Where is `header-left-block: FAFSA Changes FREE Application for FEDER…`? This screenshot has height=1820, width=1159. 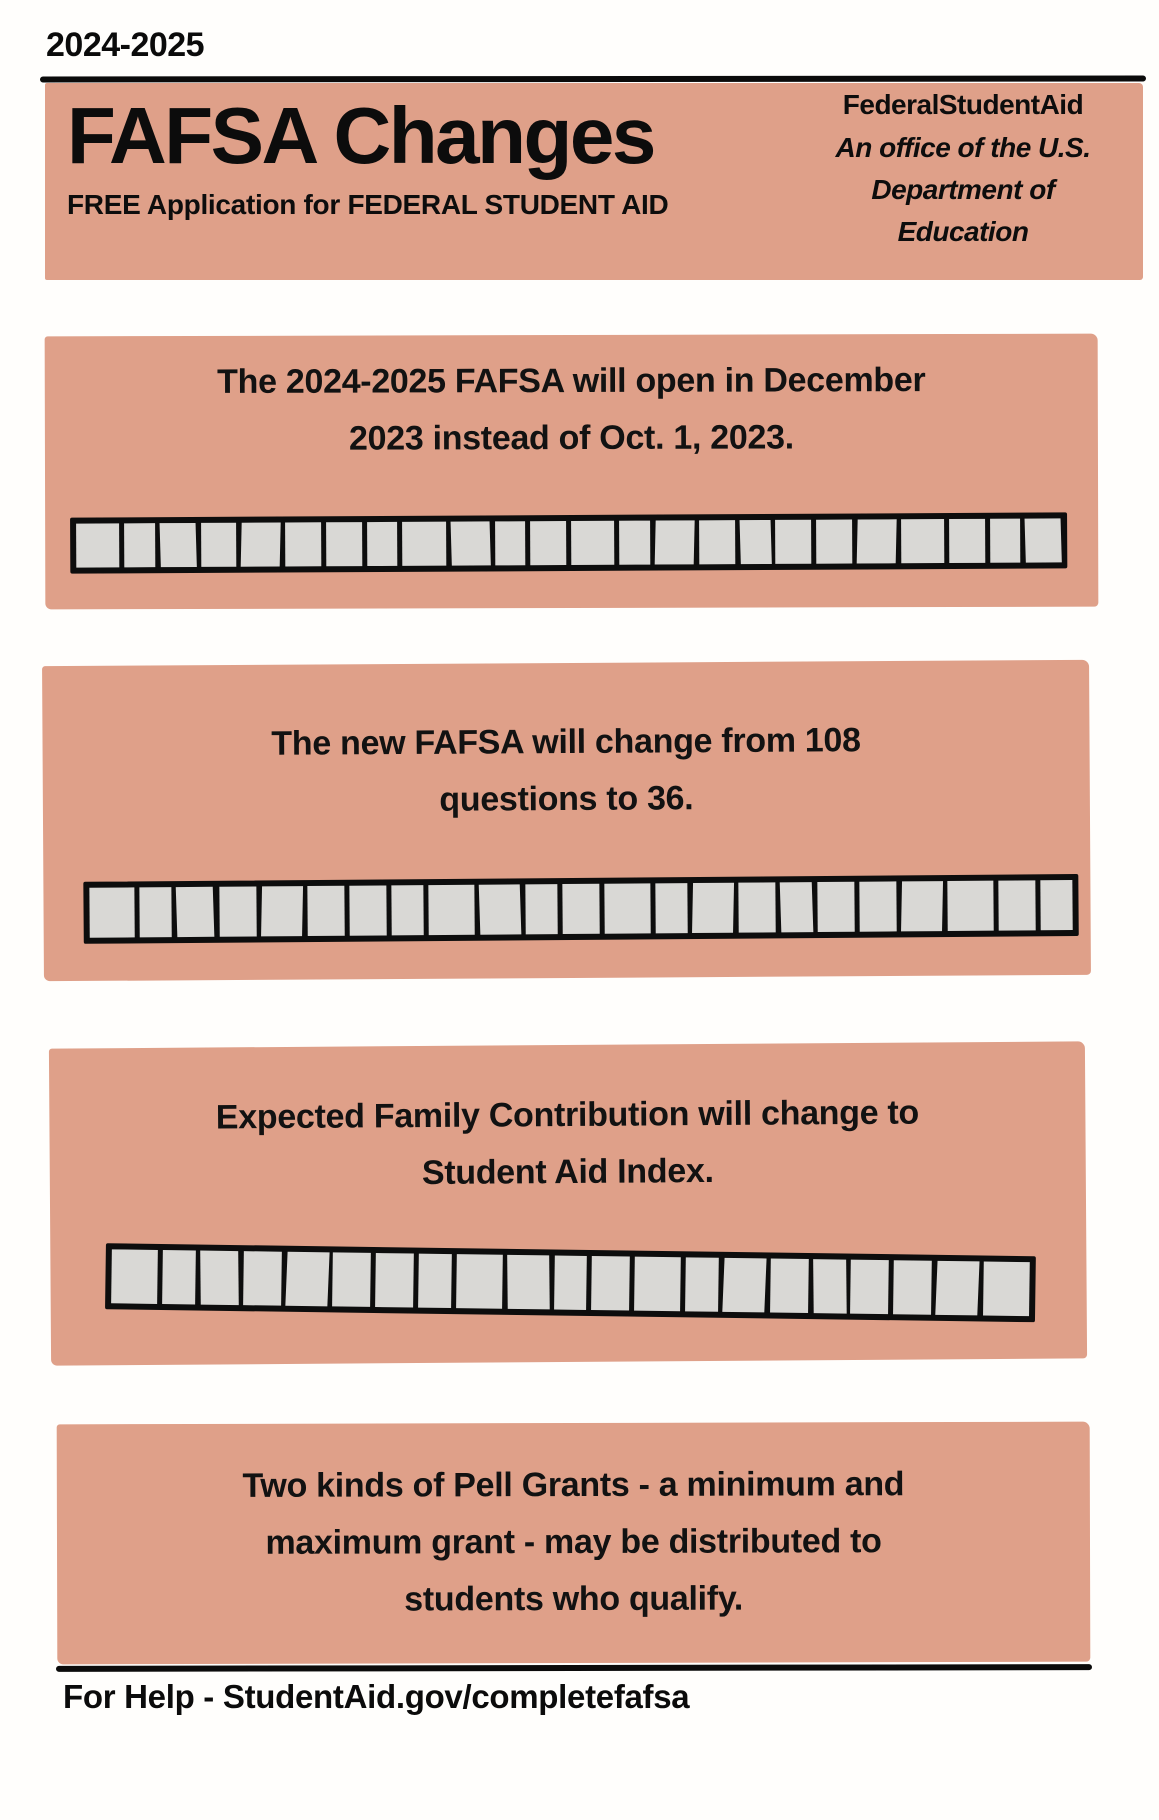
header-left-block: FAFSA Changes FREE Application for FEDER… is located at coordinates (434, 152).